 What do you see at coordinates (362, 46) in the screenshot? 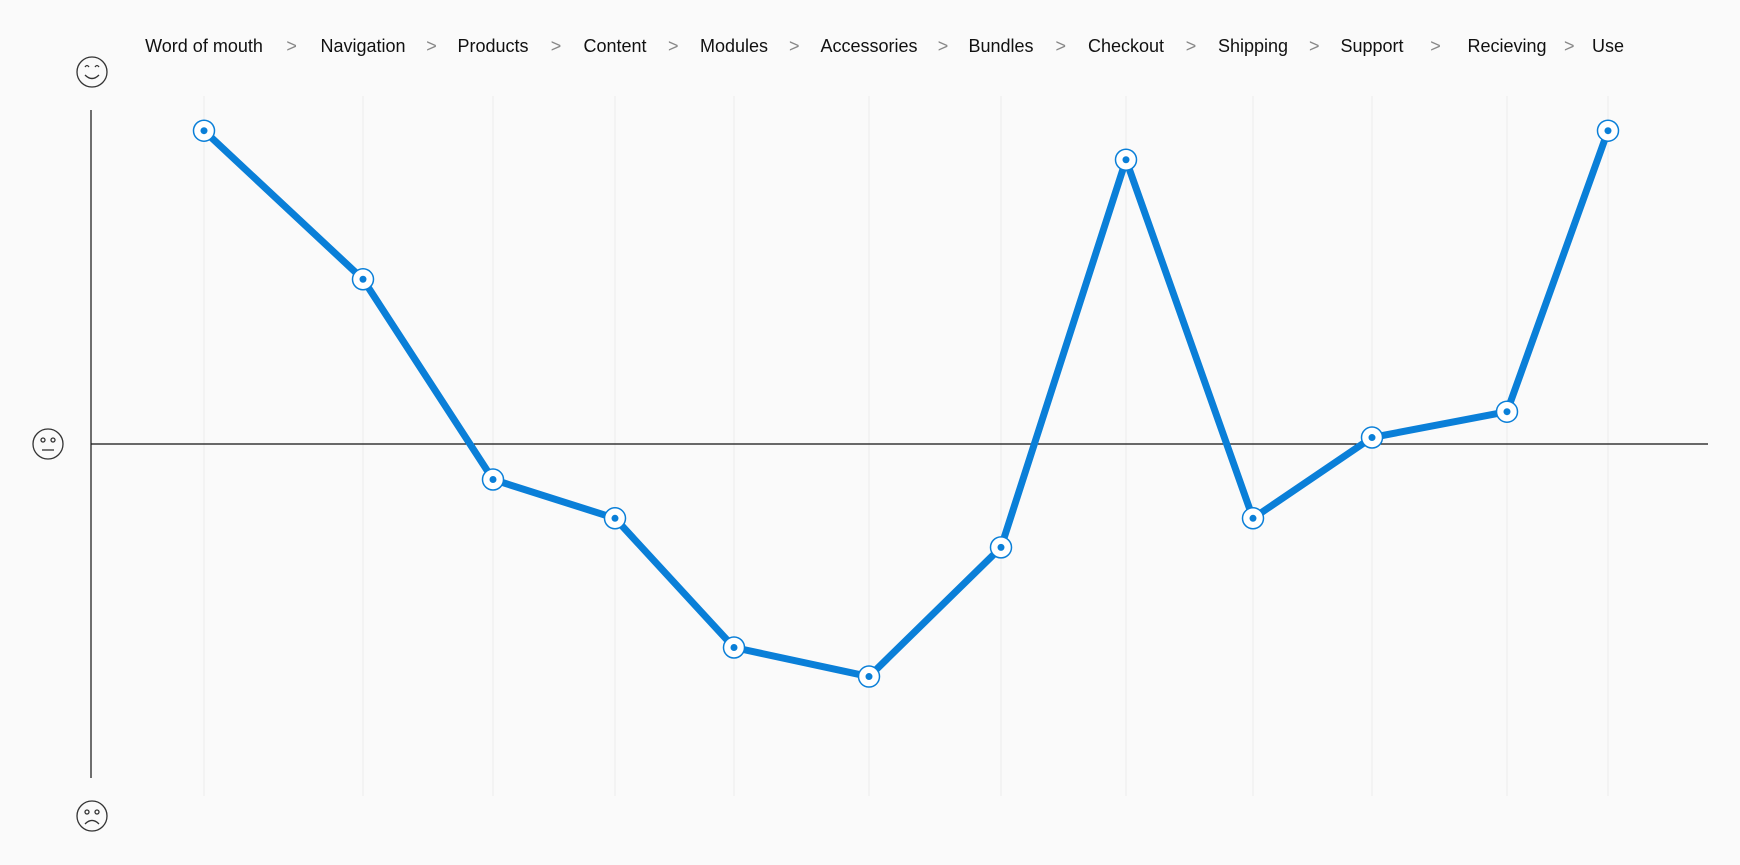
I see `stage-label: Navigation` at bounding box center [362, 46].